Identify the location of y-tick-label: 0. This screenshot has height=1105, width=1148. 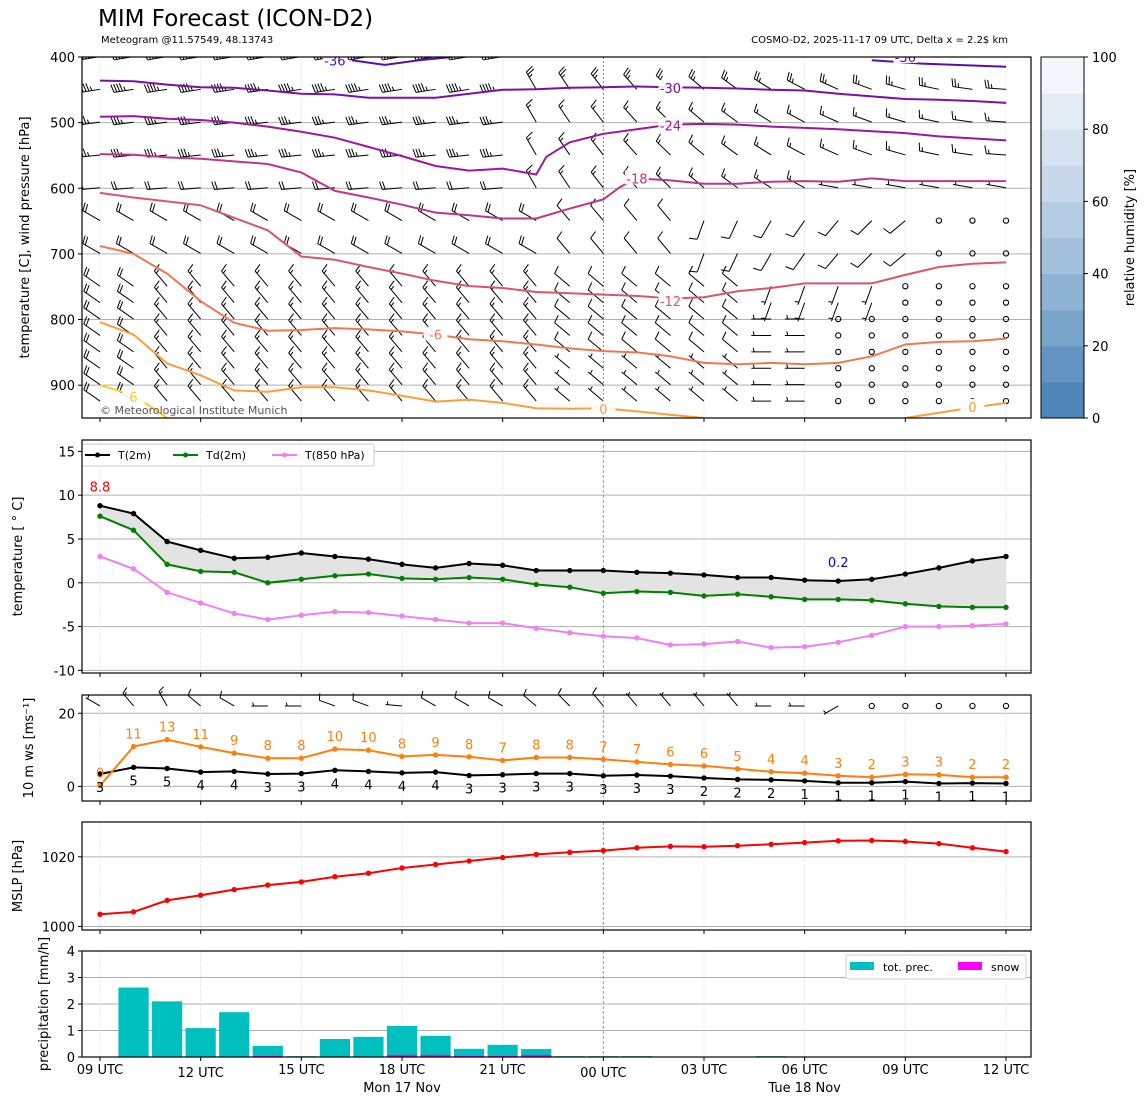
(71, 787).